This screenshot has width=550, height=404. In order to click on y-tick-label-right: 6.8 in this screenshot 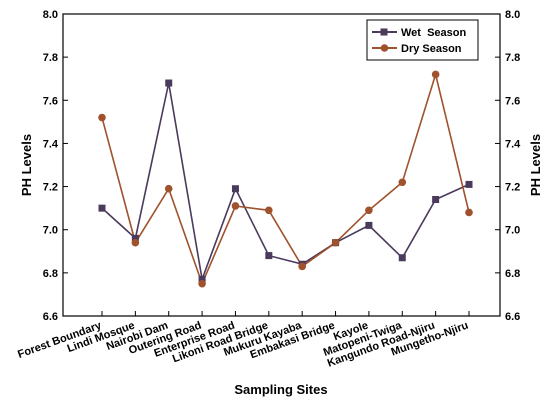, I will do `click(512, 274)`.